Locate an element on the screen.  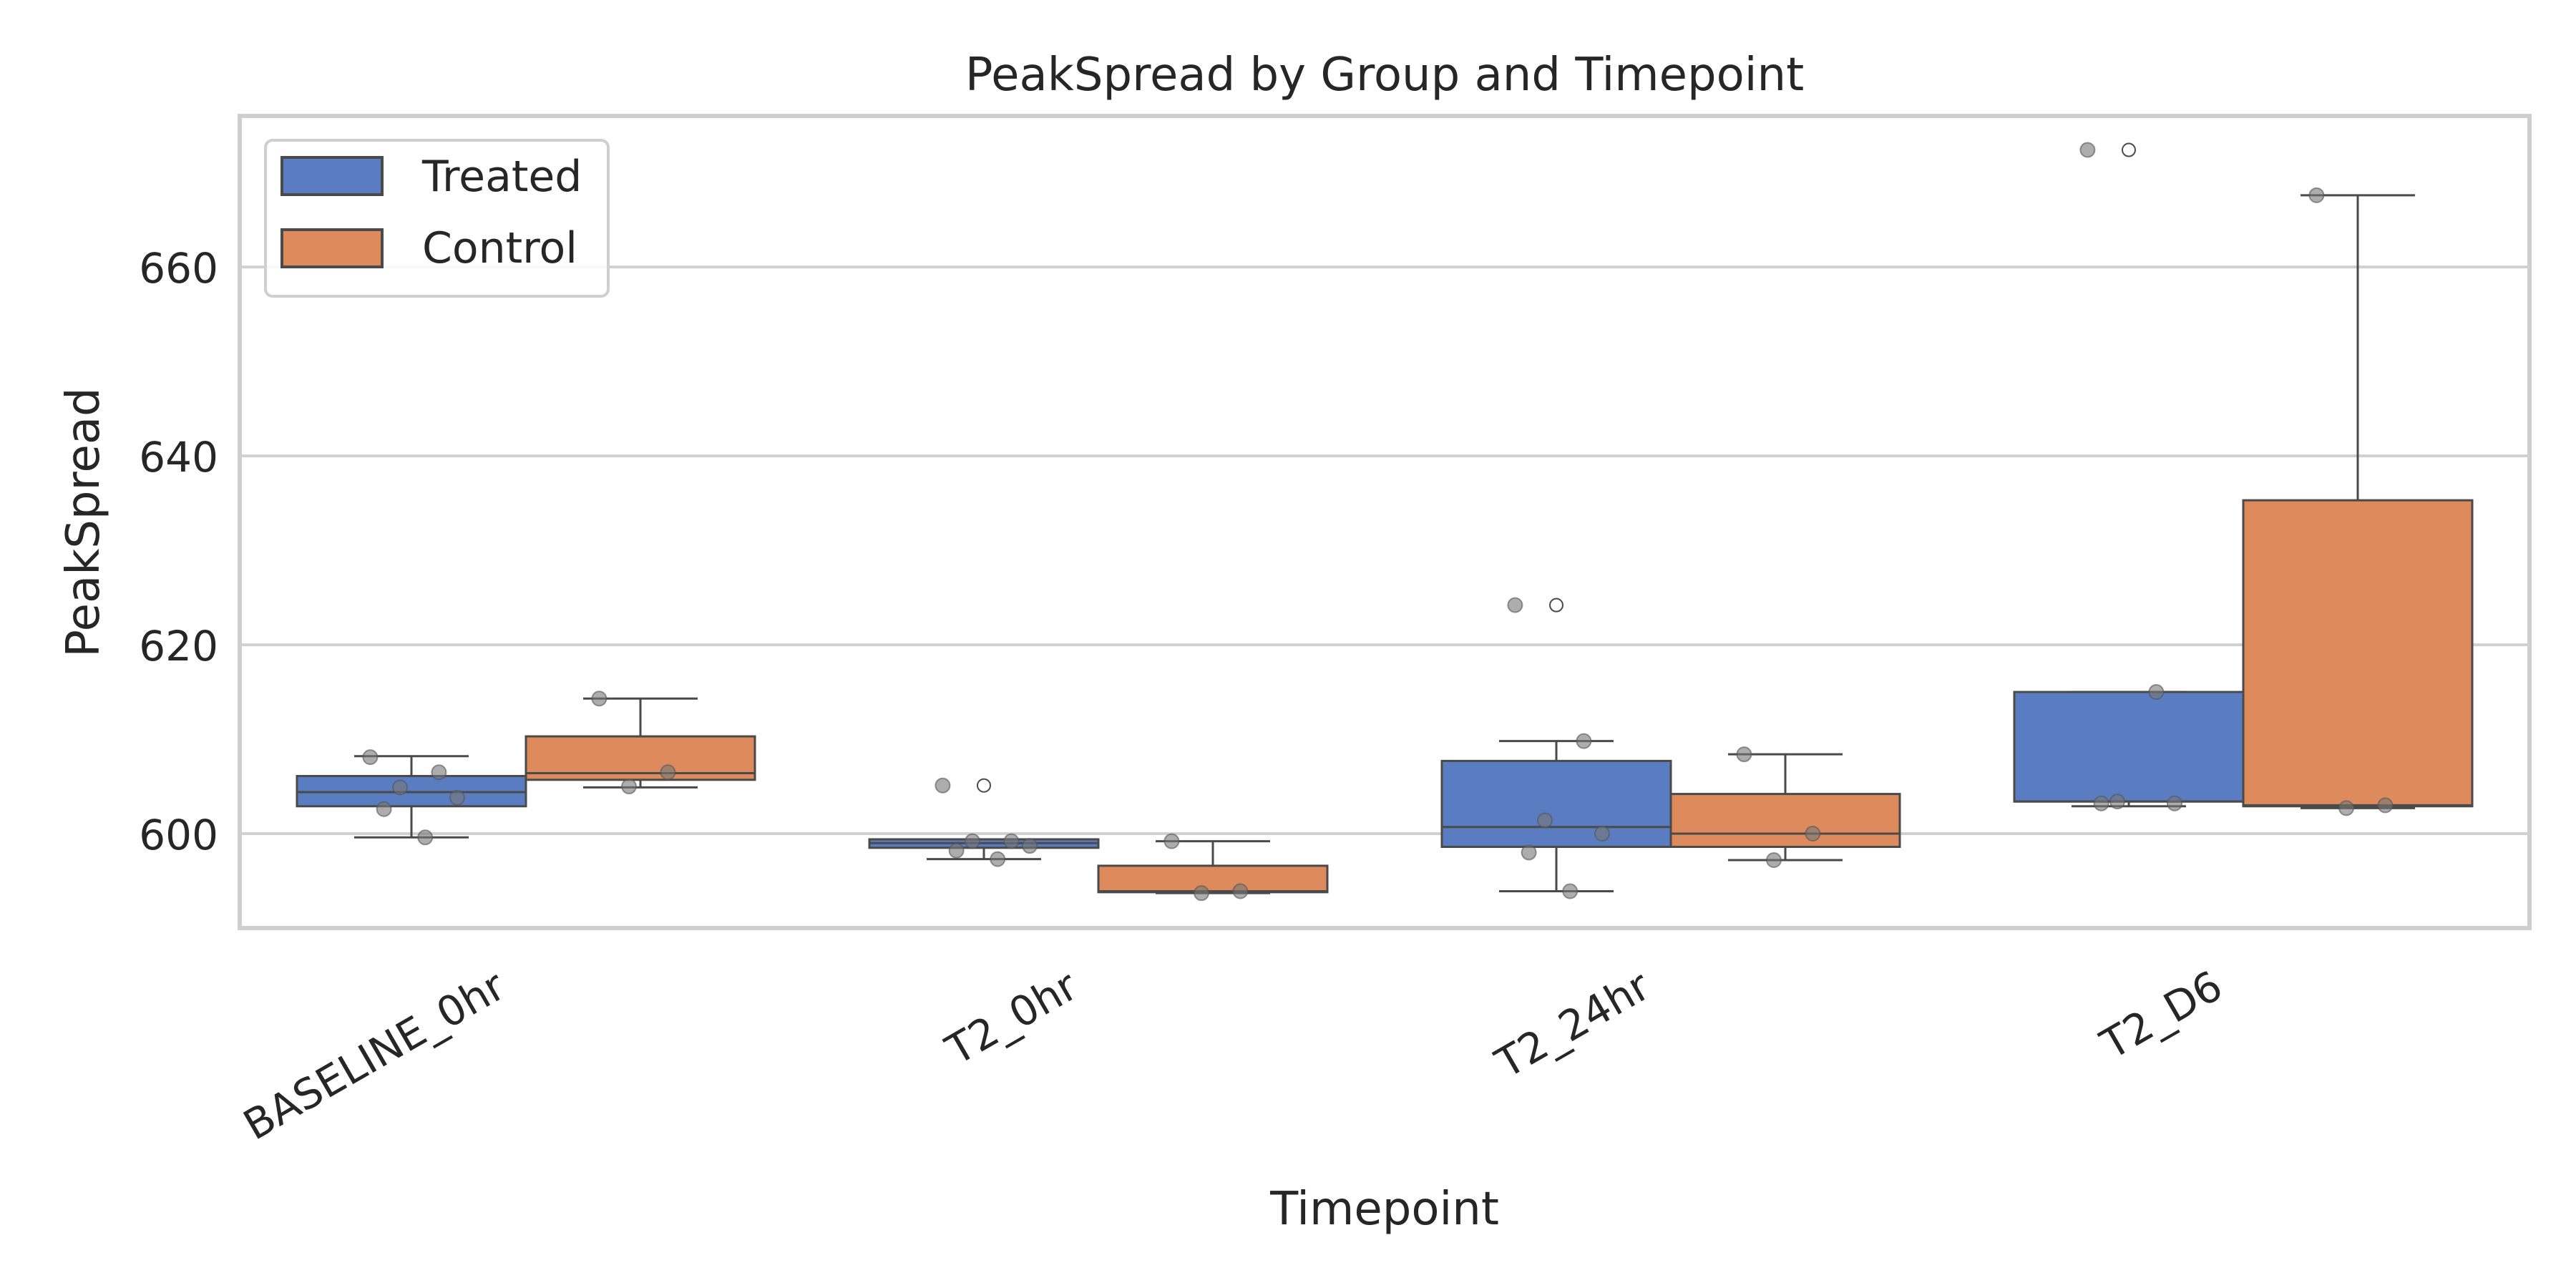
y-tick-label-660: 660 is located at coordinates (178, 268).